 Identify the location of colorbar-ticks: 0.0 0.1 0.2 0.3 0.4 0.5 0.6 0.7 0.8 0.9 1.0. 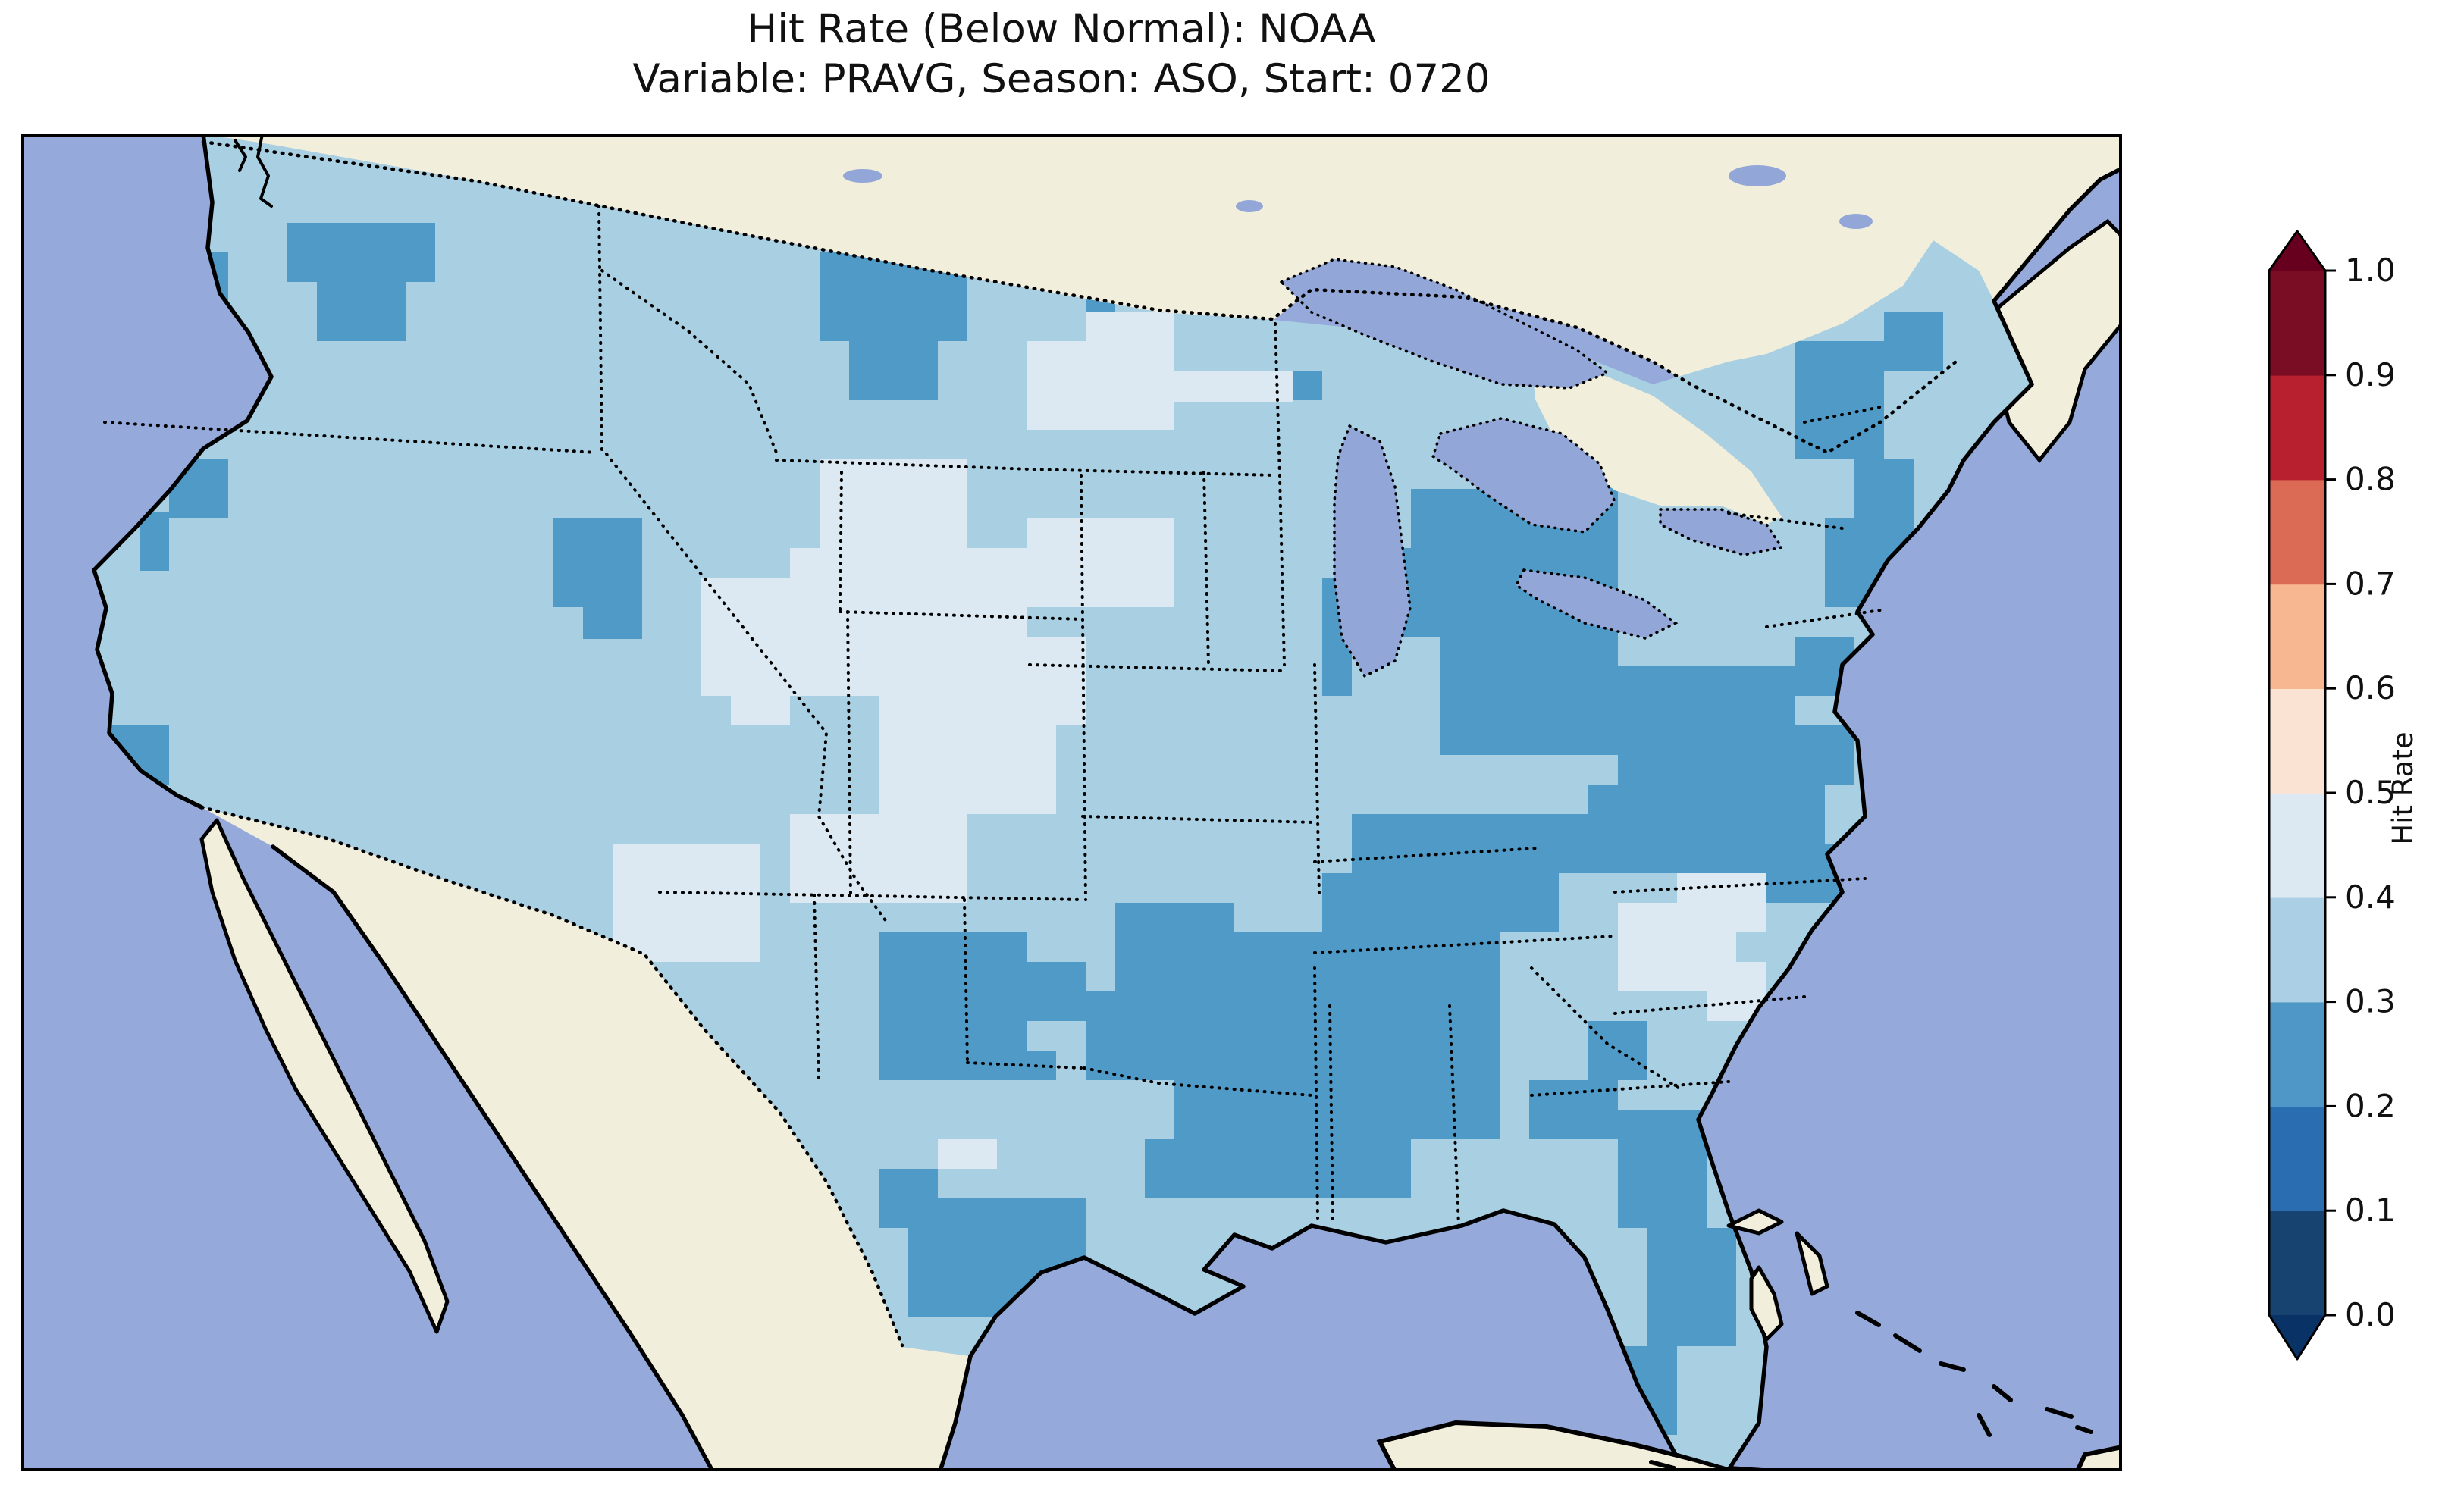
(2360, 792).